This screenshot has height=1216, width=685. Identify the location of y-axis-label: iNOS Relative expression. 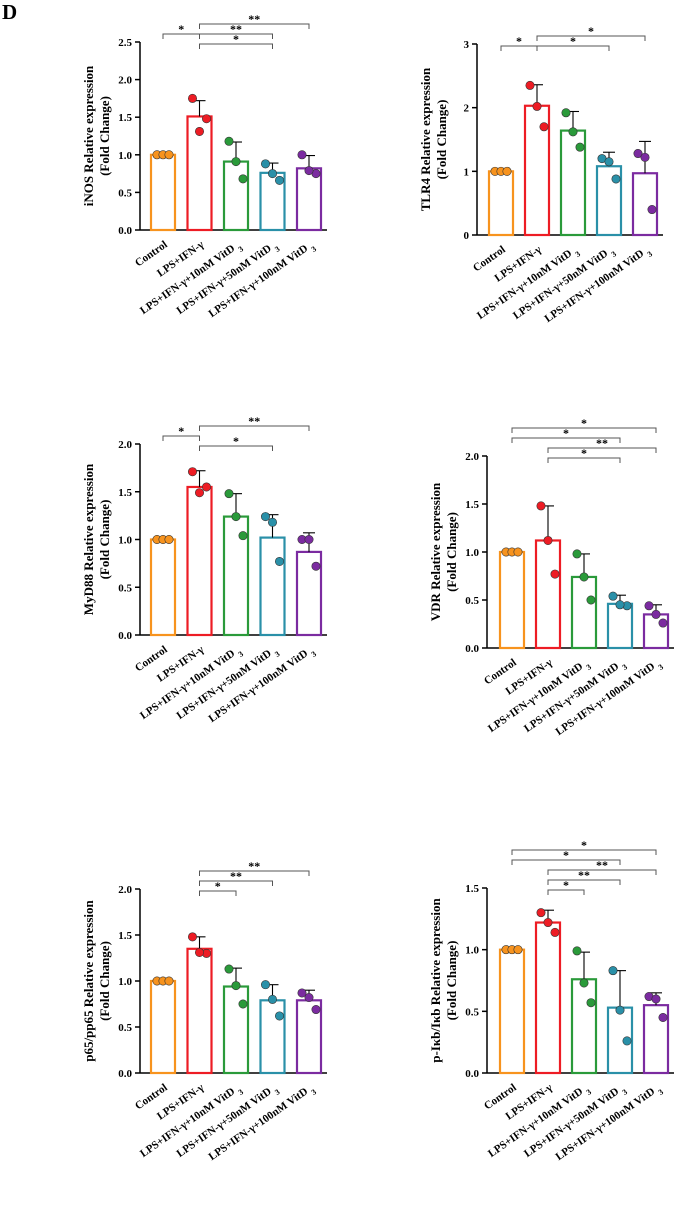
(88, 135).